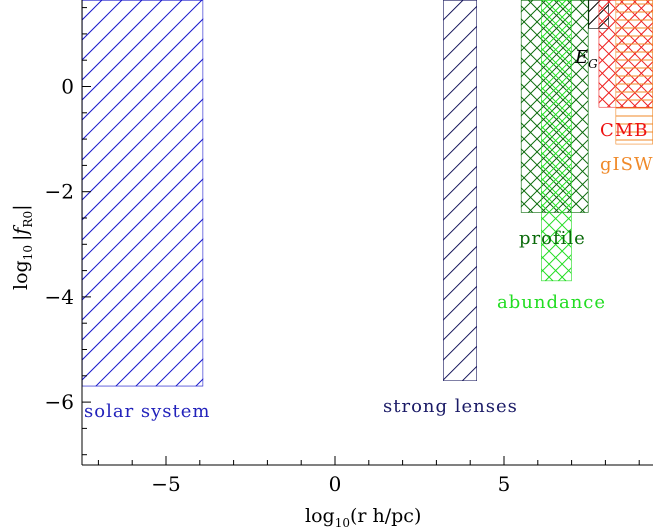  Describe the element at coordinates (59, 192) in the screenshot. I see `y-tick-label: −2` at that location.